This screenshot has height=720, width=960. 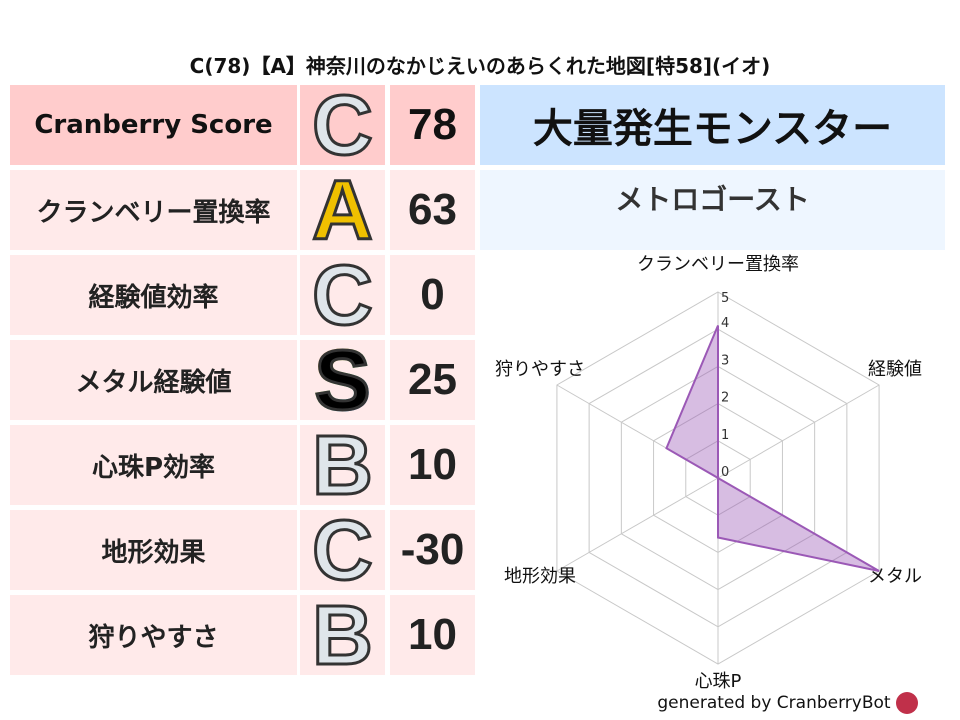 I want to click on tick-label: 1, so click(x=725, y=435).